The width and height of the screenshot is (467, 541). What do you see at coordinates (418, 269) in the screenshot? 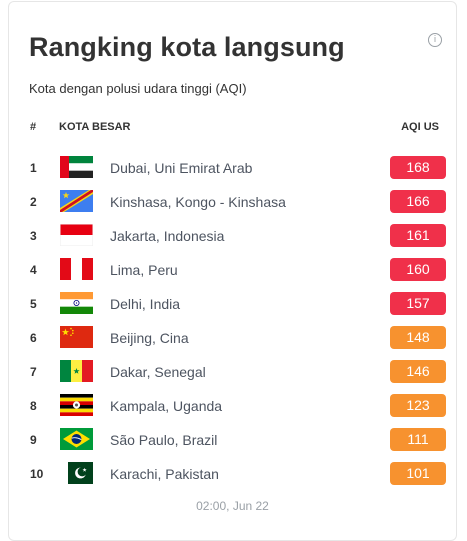
I see `aqi-badge: 160` at bounding box center [418, 269].